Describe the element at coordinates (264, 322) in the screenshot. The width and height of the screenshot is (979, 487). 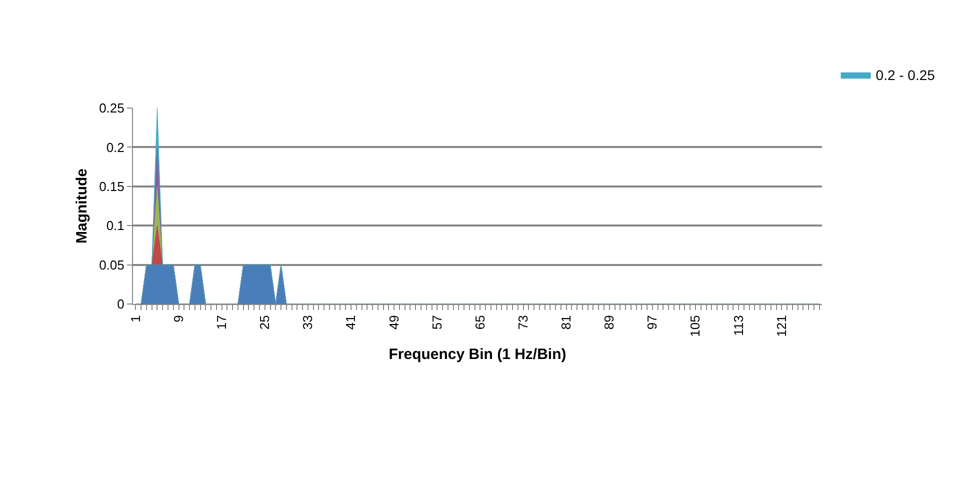
I see `x-tick-label: 25` at that location.